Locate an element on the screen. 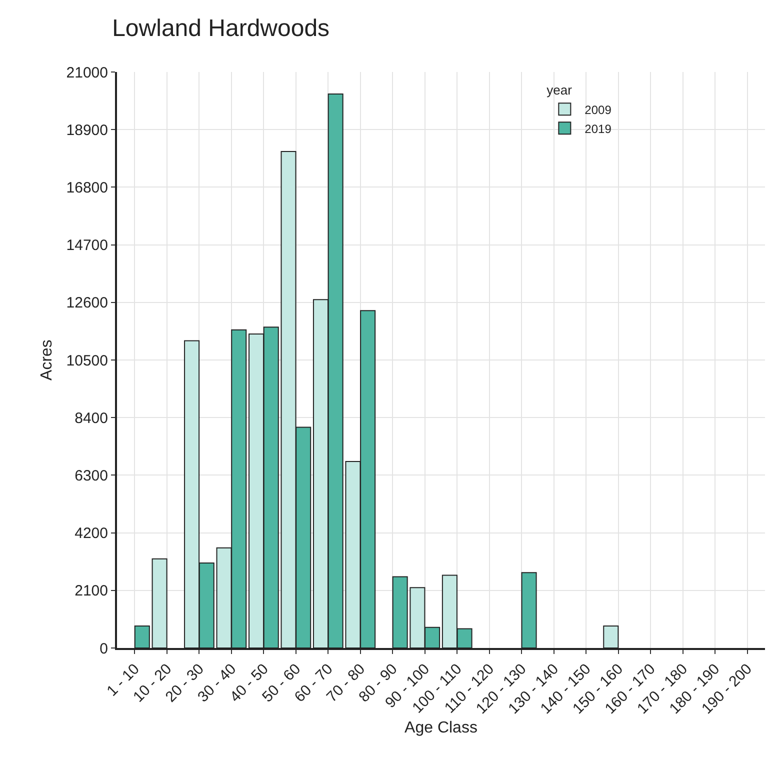 This screenshot has height=771, width=773. legend-label: 2009 is located at coordinates (598, 109).